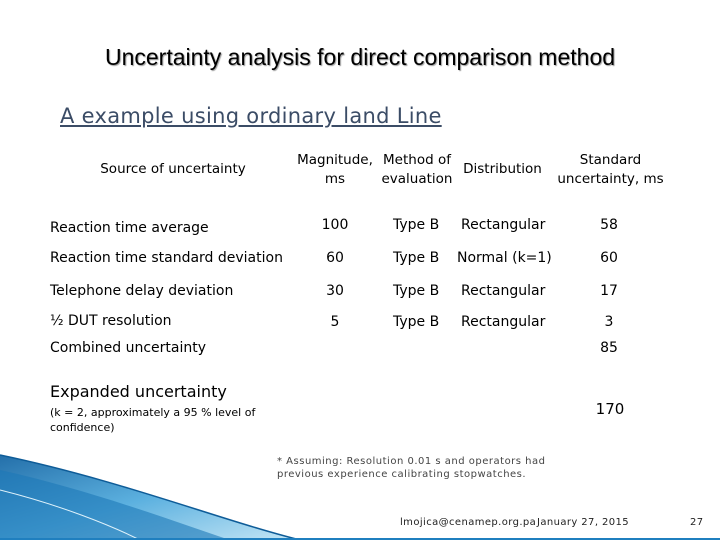 The width and height of the screenshot is (720, 540). Describe the element at coordinates (609, 322) in the screenshot. I see `row-standard: 3` at that location.